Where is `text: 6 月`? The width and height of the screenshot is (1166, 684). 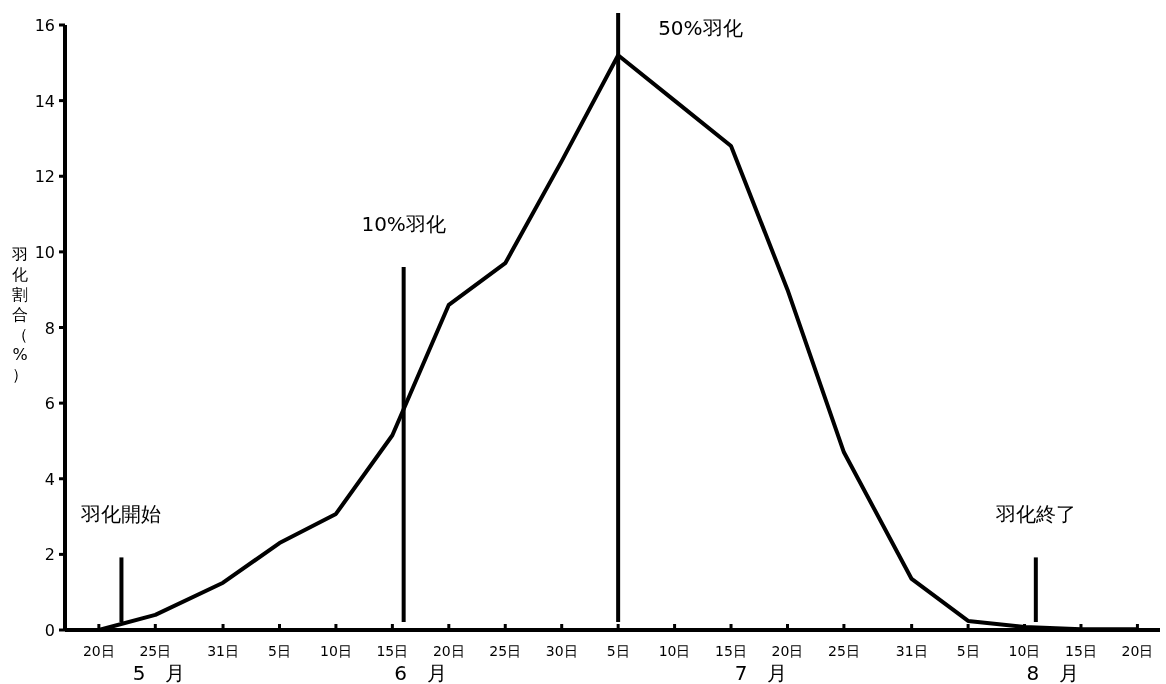 text: 6 月 is located at coordinates (420, 672).